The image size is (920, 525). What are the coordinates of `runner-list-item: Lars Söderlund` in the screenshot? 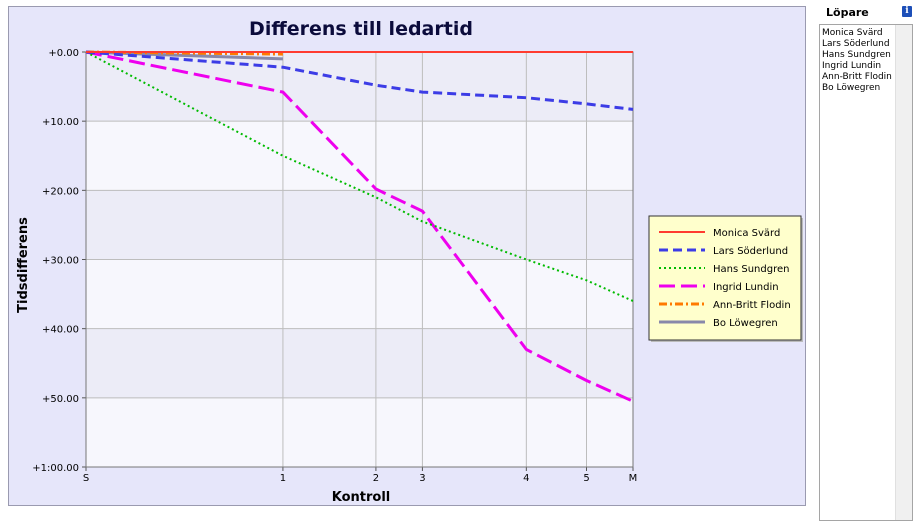 It's located at (856, 44).